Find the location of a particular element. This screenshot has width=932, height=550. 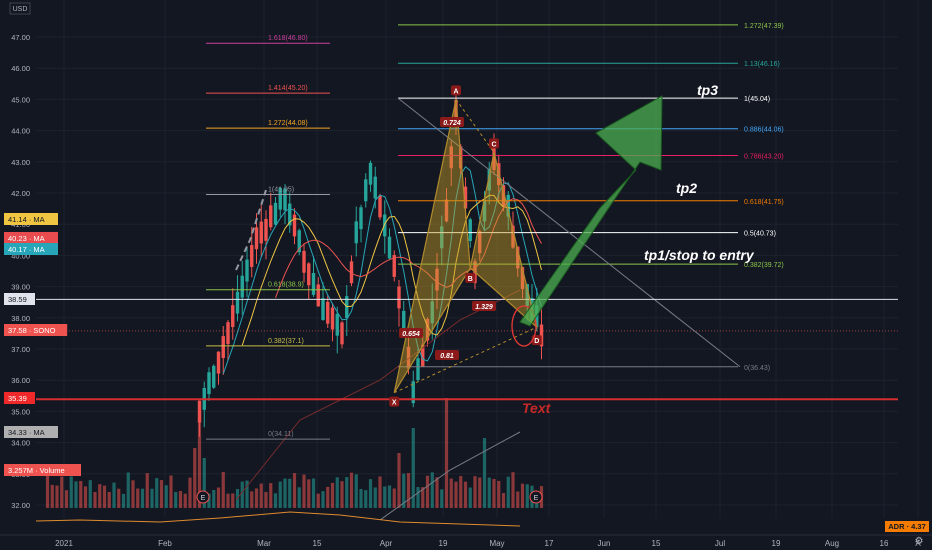

pattern-point-label: C is located at coordinates (493, 144).